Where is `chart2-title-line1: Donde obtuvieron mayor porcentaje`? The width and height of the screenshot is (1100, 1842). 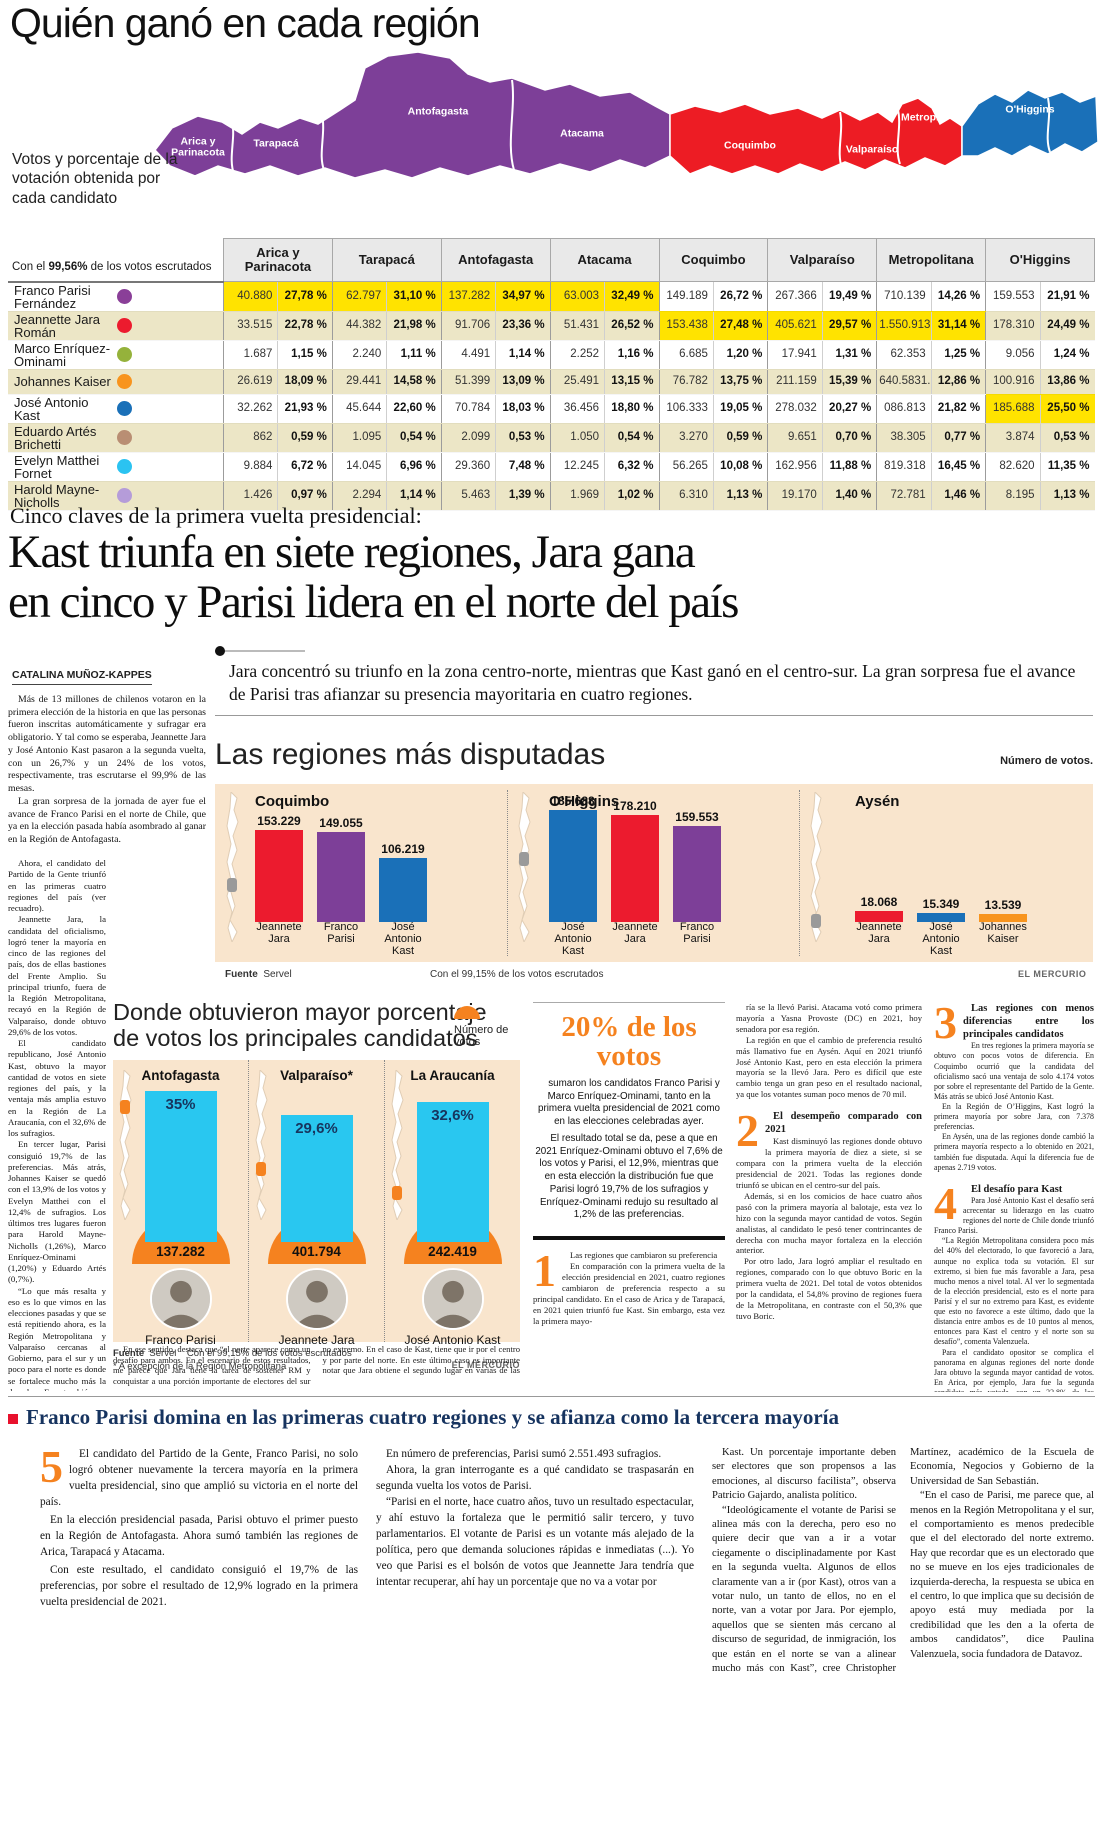
chart2-title-line1: Donde obtuvieron mayor porcentaje is located at coordinates (300, 1012).